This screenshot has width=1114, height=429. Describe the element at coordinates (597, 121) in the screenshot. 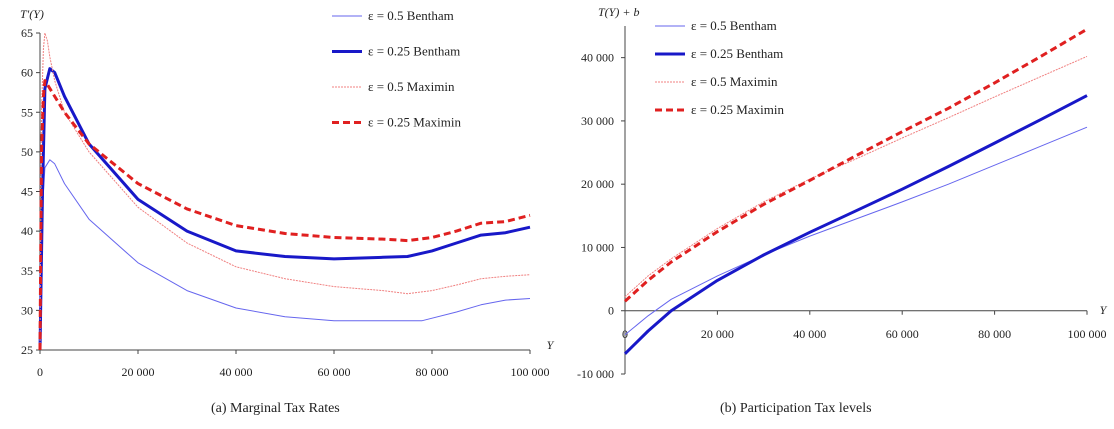

I see `y-tick-label: 30 000` at that location.